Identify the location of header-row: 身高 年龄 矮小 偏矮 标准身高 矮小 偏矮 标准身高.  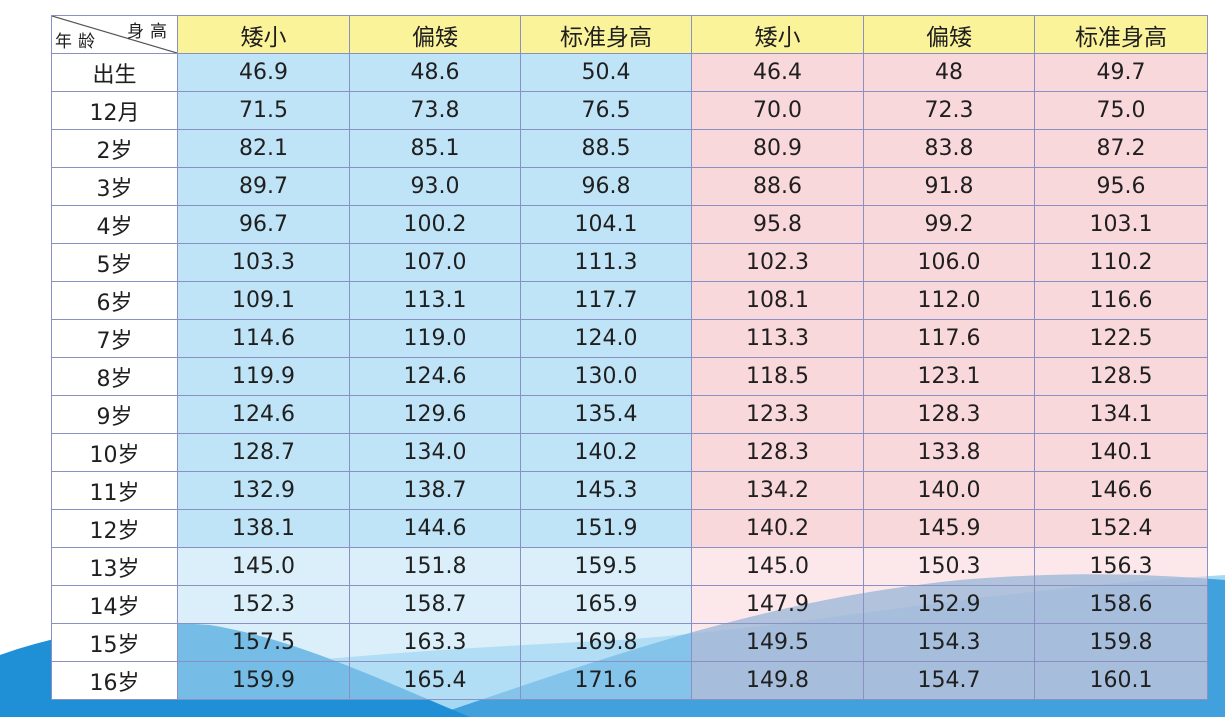
(629, 34).